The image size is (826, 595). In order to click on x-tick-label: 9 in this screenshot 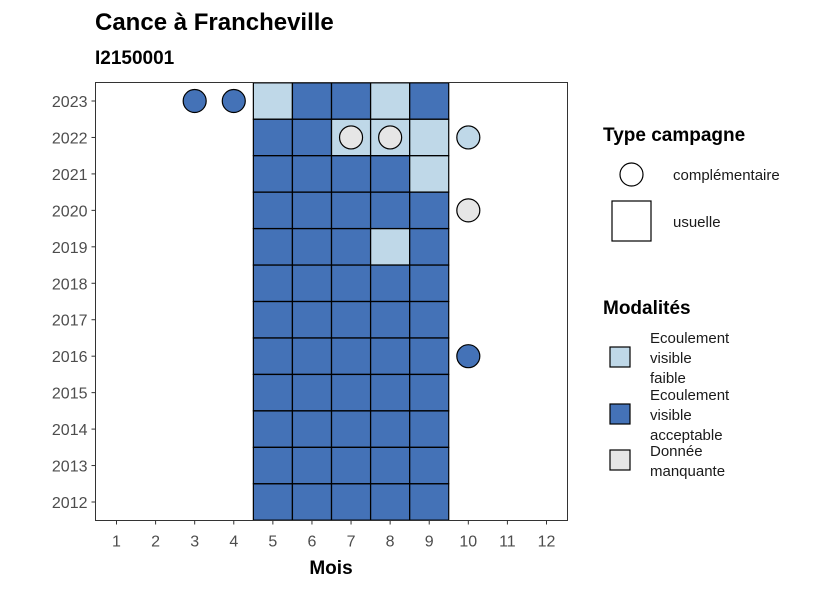, I will do `click(429, 542)`.